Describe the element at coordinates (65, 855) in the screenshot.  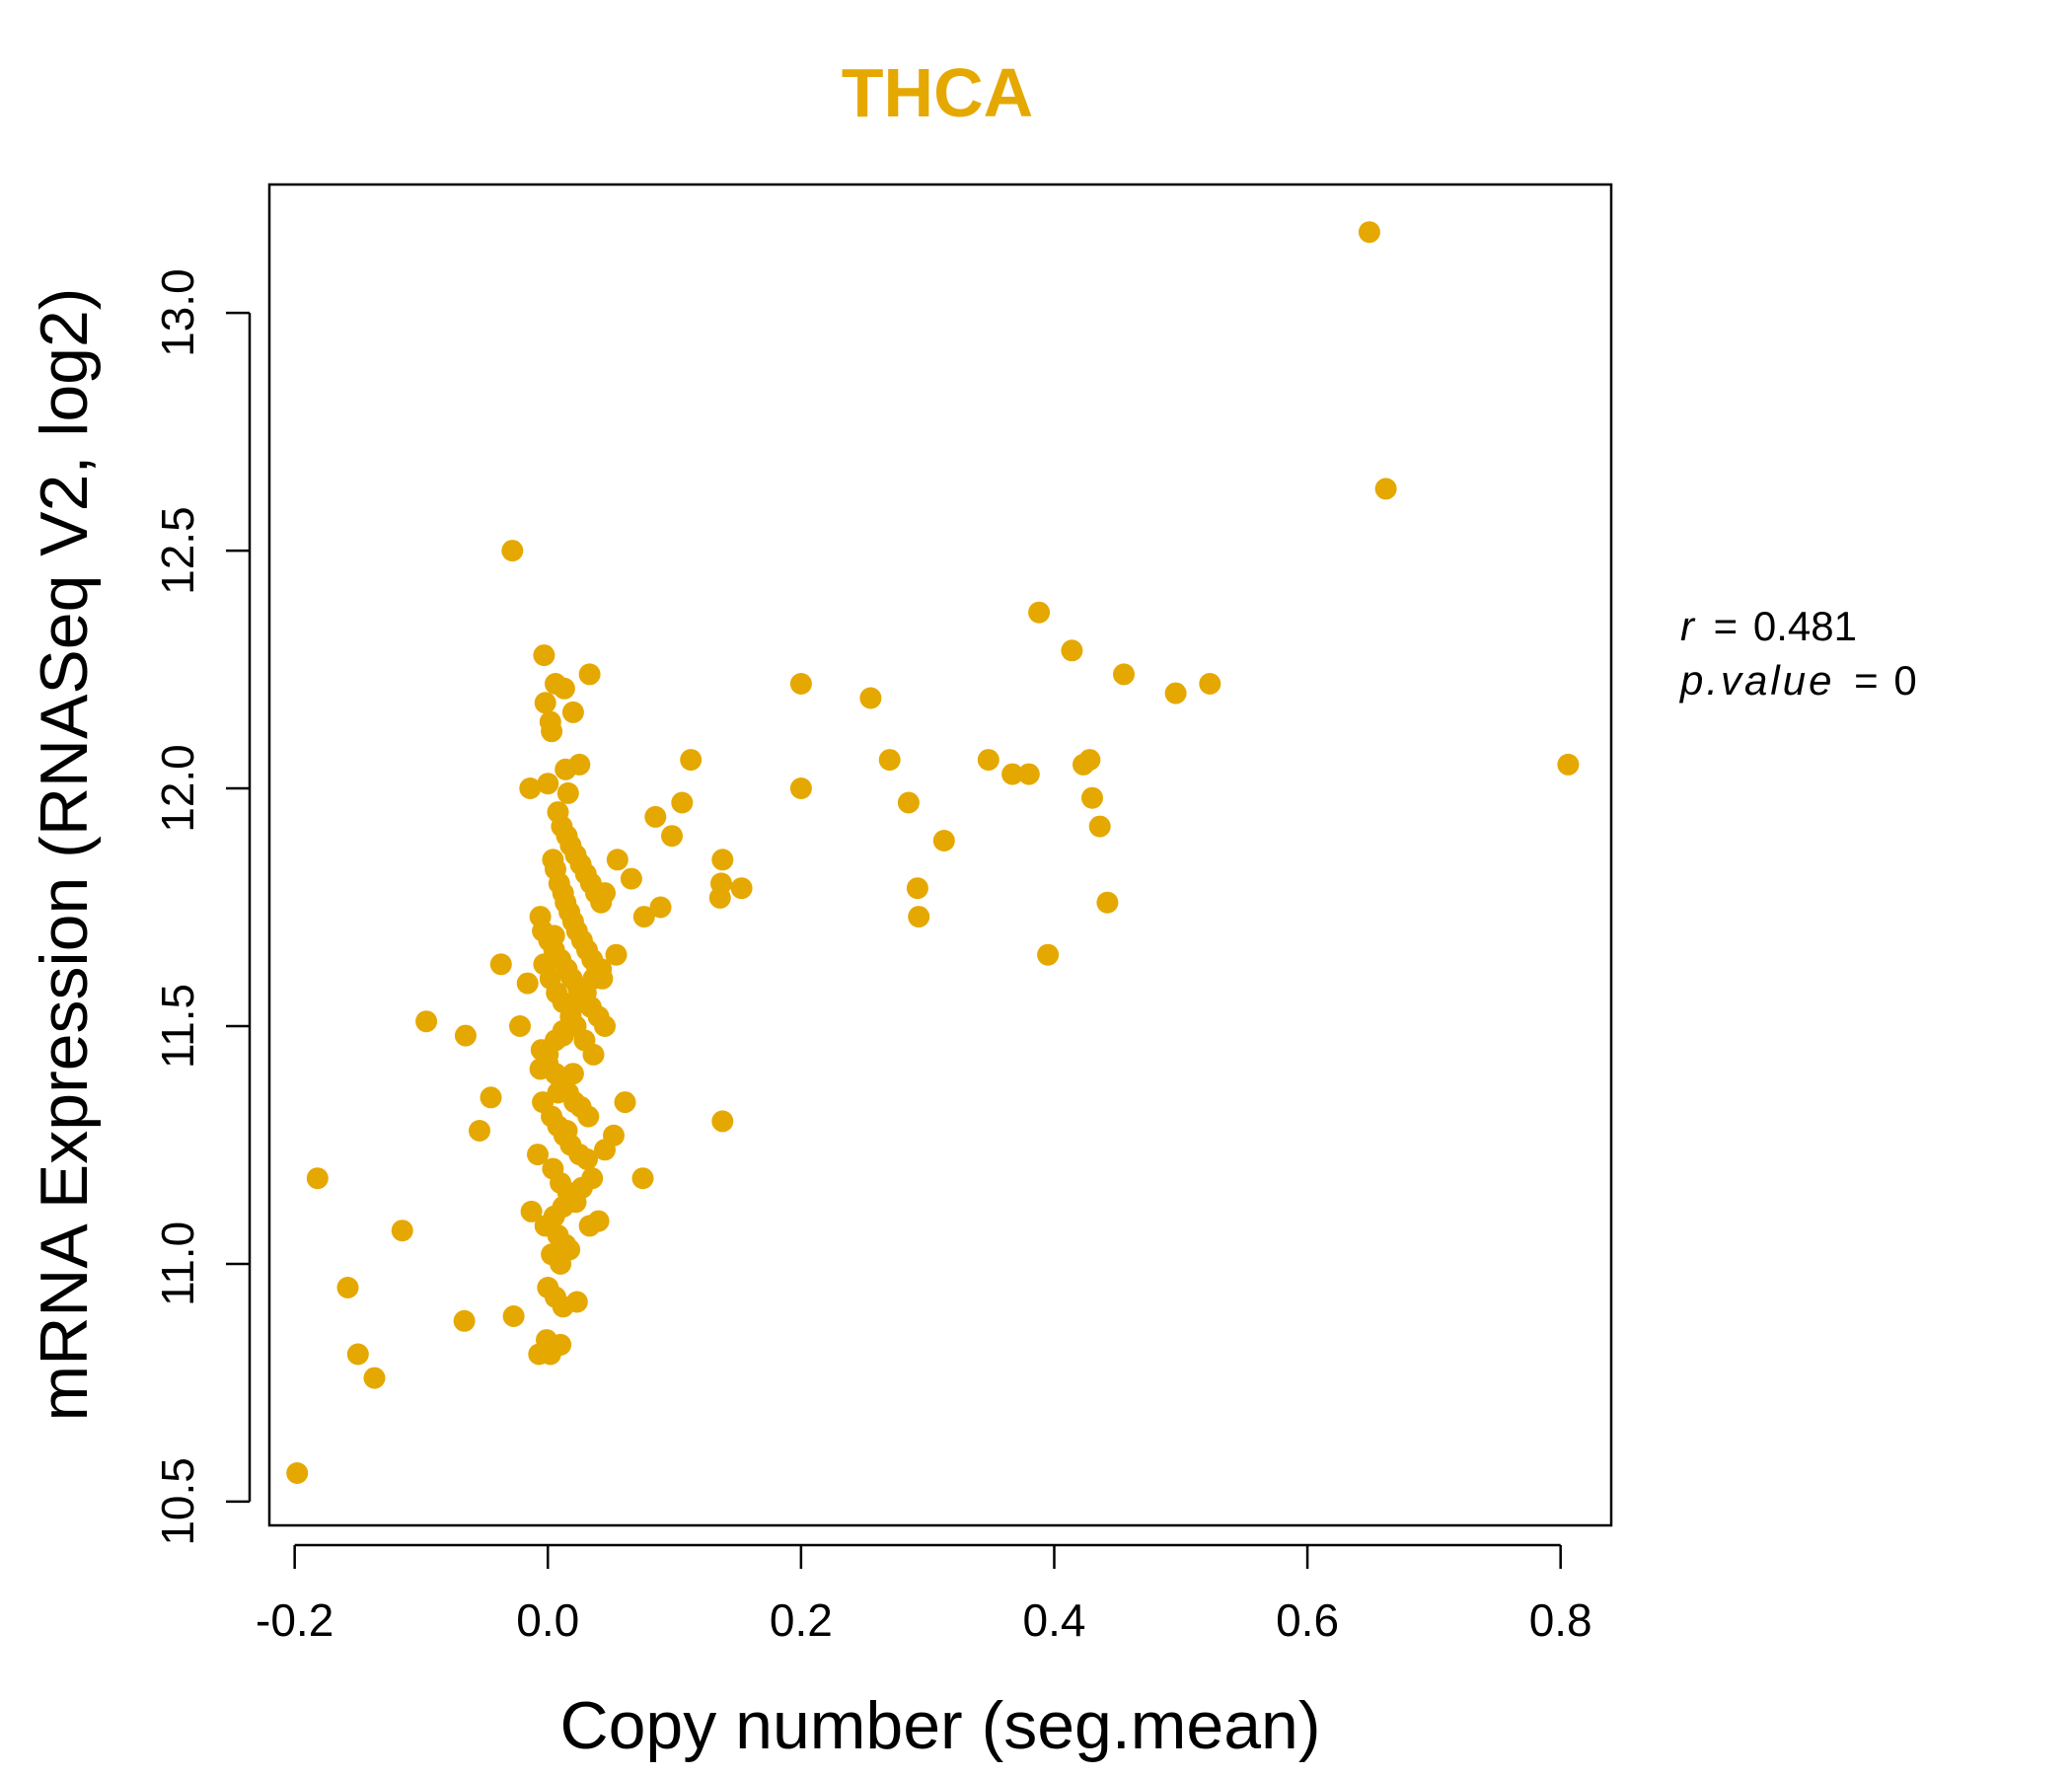
I see `y-axis-label: mRNA Expression (RNASeq V2, log2)` at that location.